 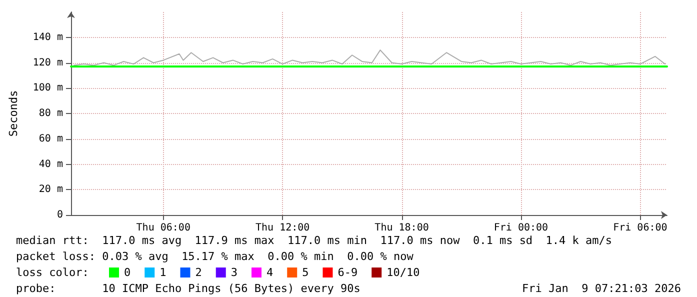 I want to click on text: Fri Jan 9 07:21:03 2026, so click(x=602, y=288).